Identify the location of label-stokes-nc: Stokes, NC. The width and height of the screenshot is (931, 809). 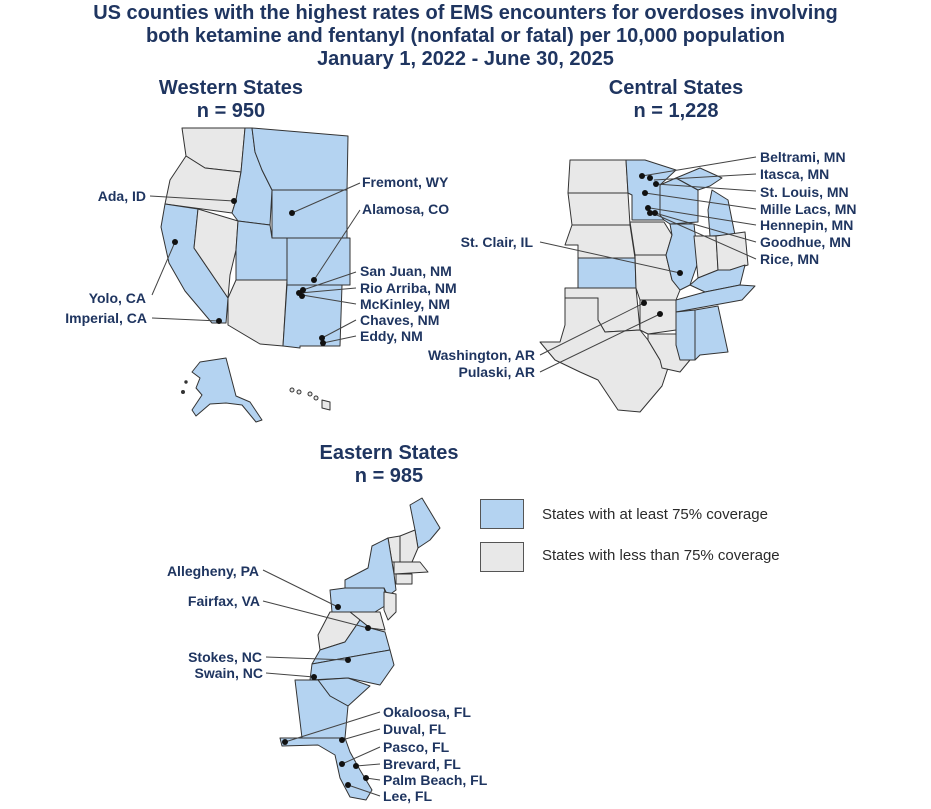
(225, 657).